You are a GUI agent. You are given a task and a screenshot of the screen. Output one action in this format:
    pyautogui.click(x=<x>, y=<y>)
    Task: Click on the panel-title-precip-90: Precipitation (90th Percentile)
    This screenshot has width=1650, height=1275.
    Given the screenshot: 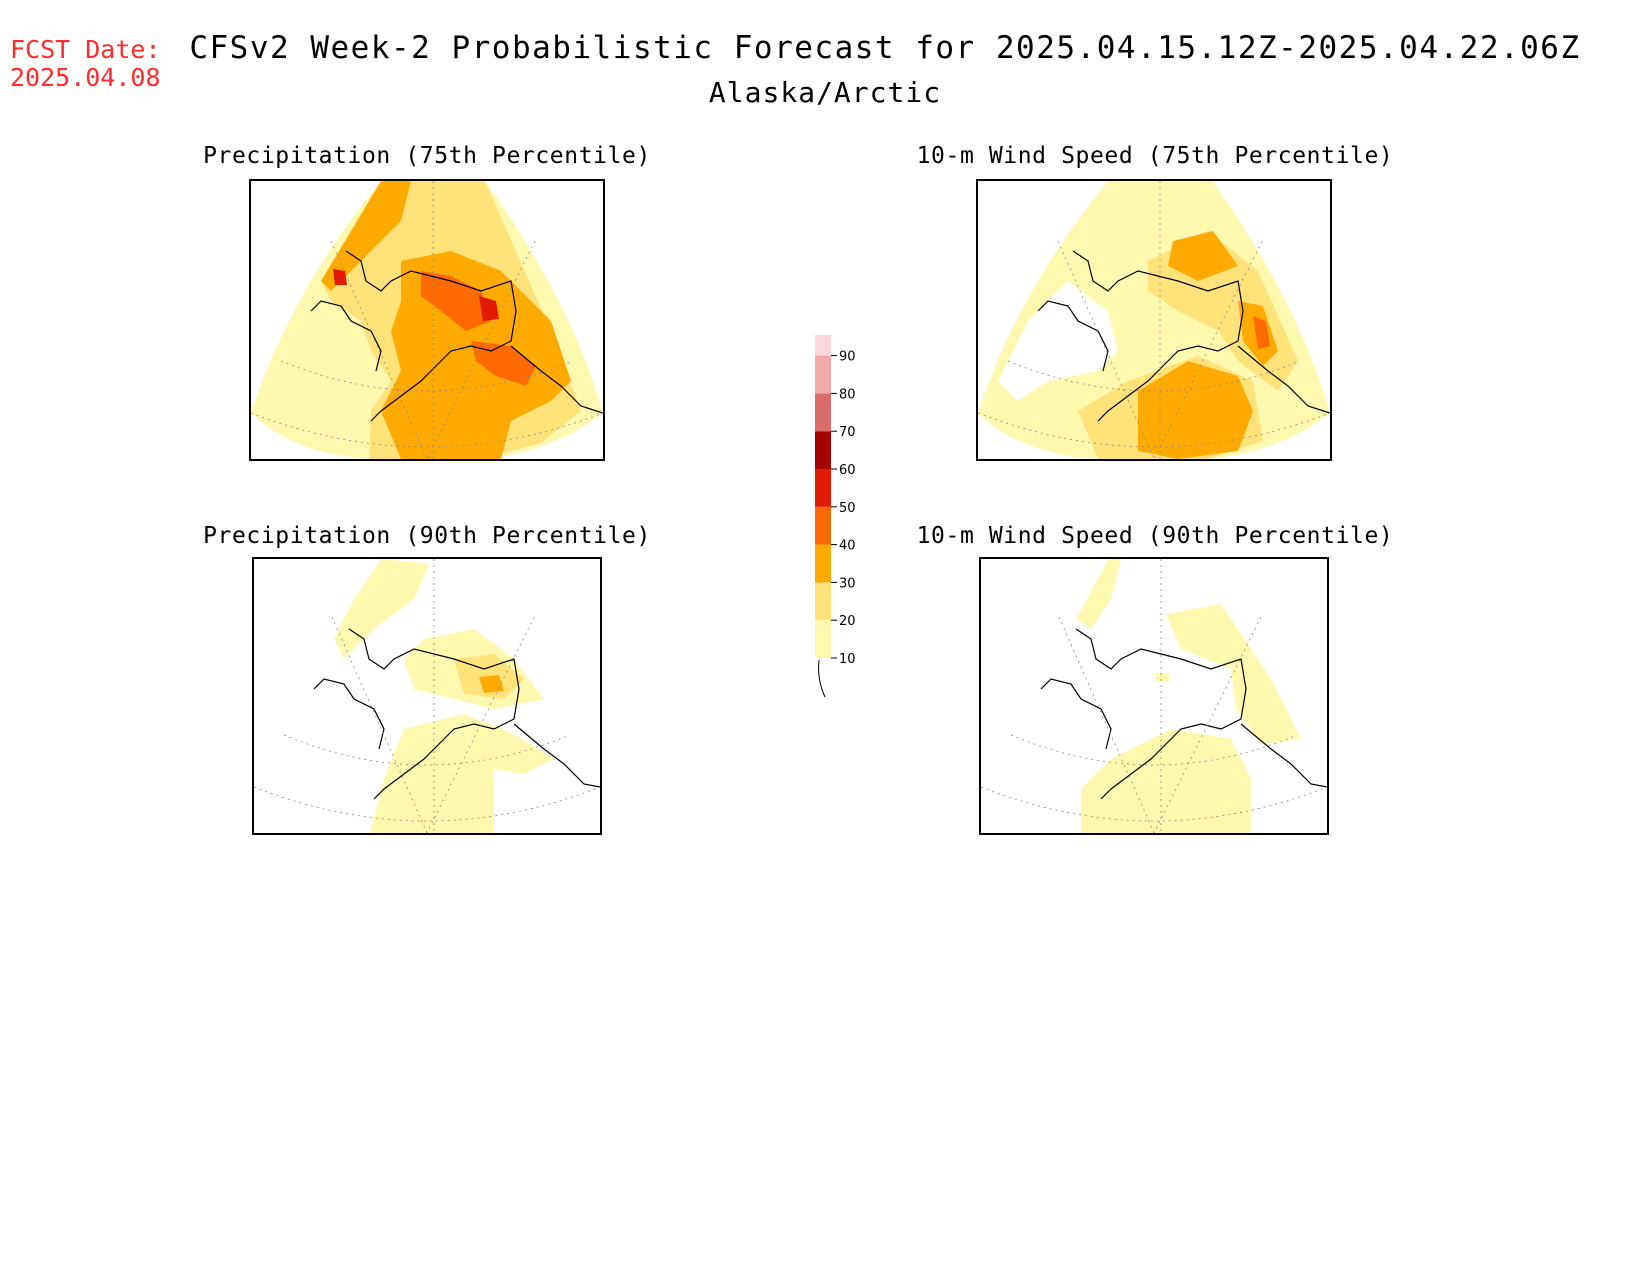 What is the action you would take?
    pyautogui.click(x=427, y=536)
    